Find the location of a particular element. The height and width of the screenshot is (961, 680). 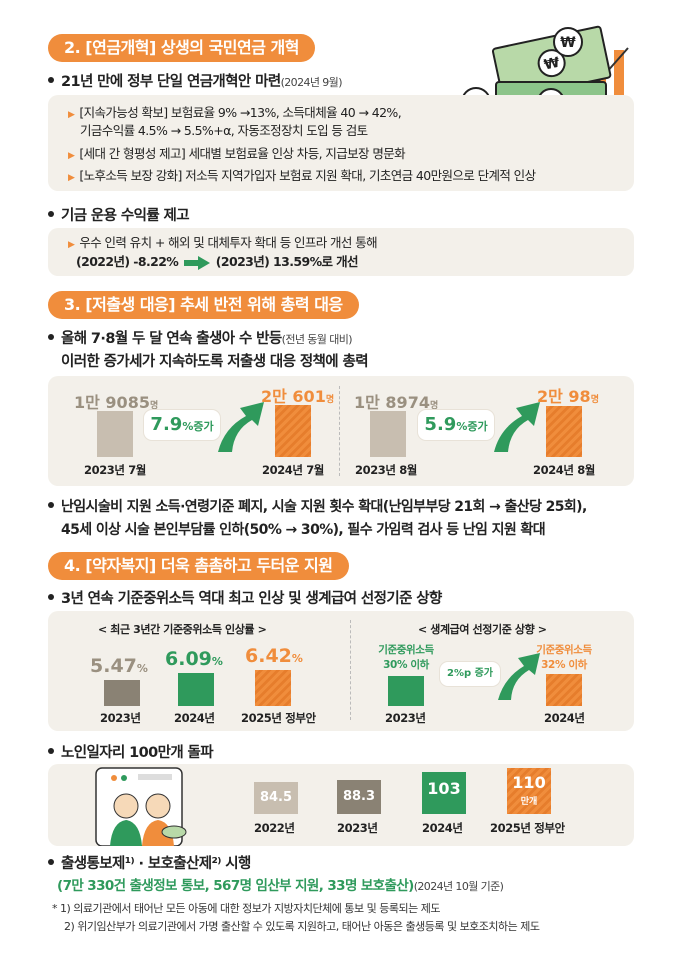

rate-2024-bar is located at coordinates (196, 689).